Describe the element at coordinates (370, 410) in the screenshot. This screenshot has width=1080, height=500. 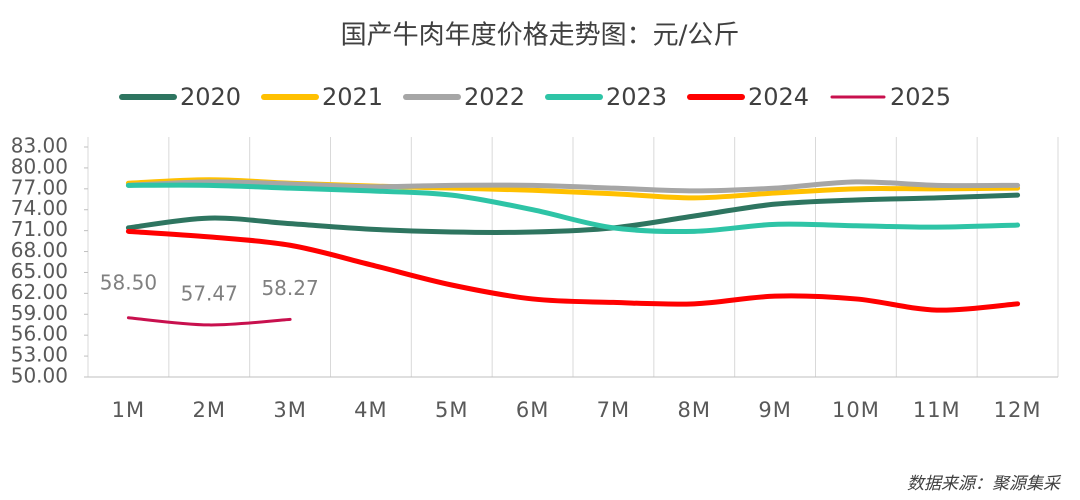
I see `x-tick-label: 4M` at that location.